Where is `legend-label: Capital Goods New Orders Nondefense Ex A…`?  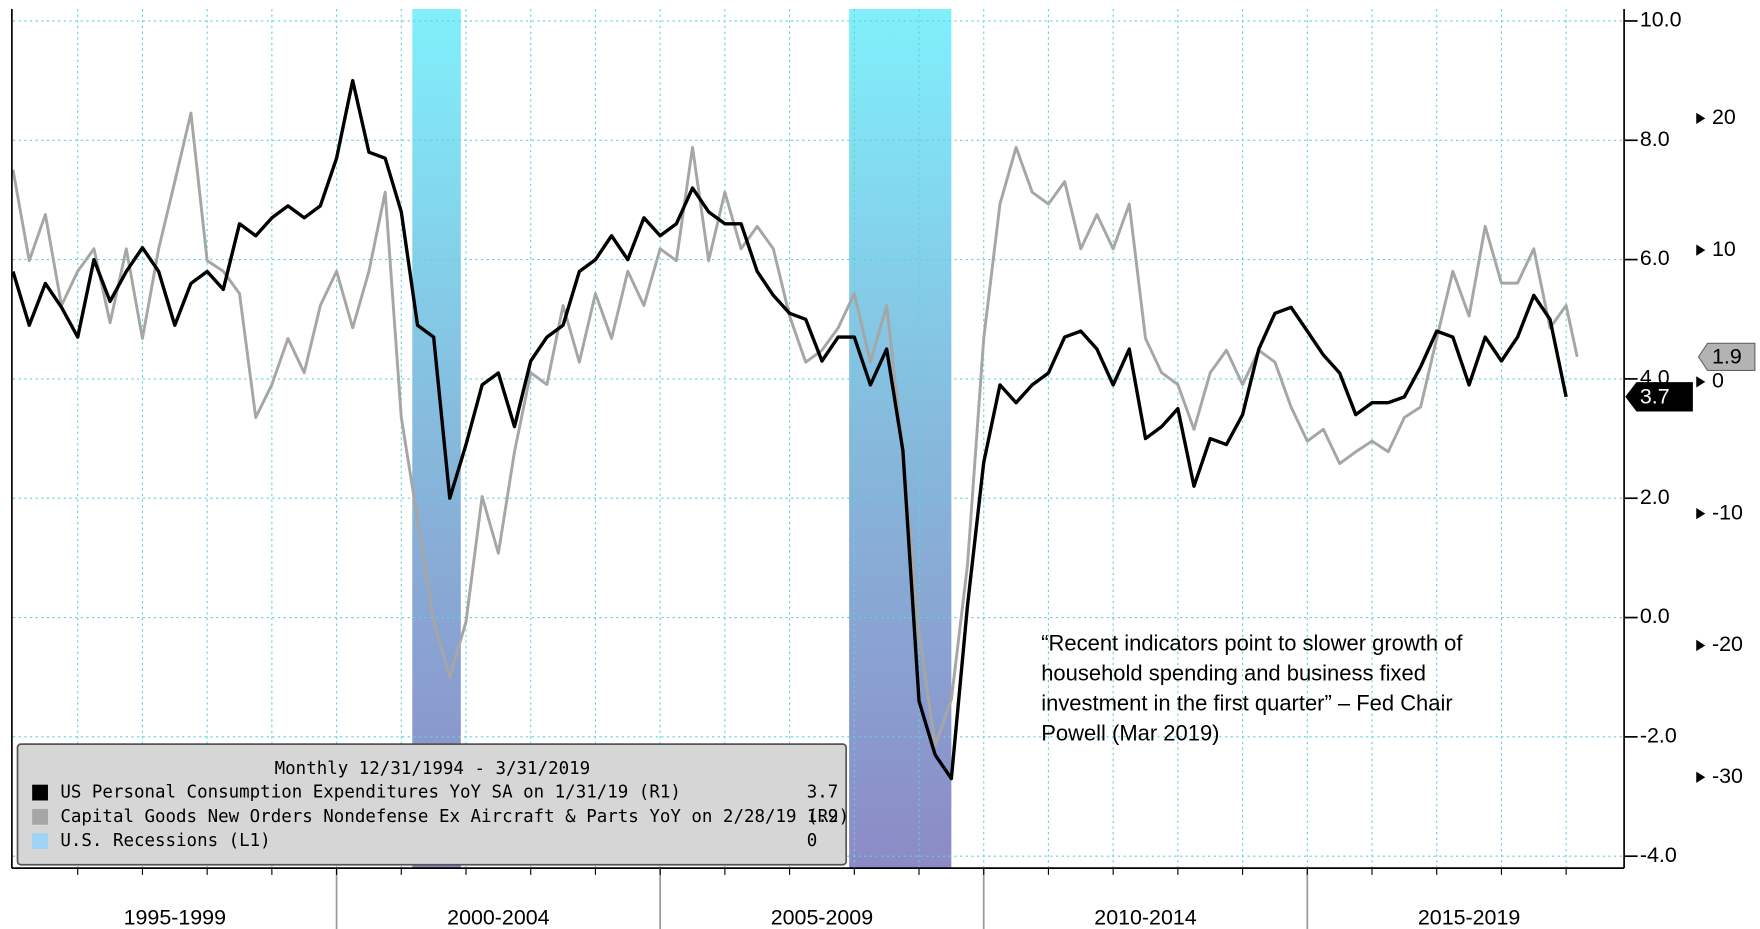
legend-label: Capital Goods New Orders Nondefense Ex A… is located at coordinates (454, 817).